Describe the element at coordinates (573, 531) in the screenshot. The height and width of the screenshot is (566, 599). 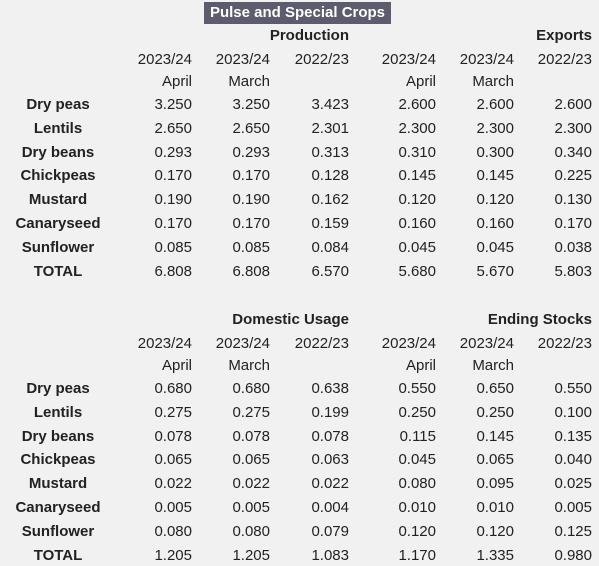
I see `cell-value: 0.125` at that location.